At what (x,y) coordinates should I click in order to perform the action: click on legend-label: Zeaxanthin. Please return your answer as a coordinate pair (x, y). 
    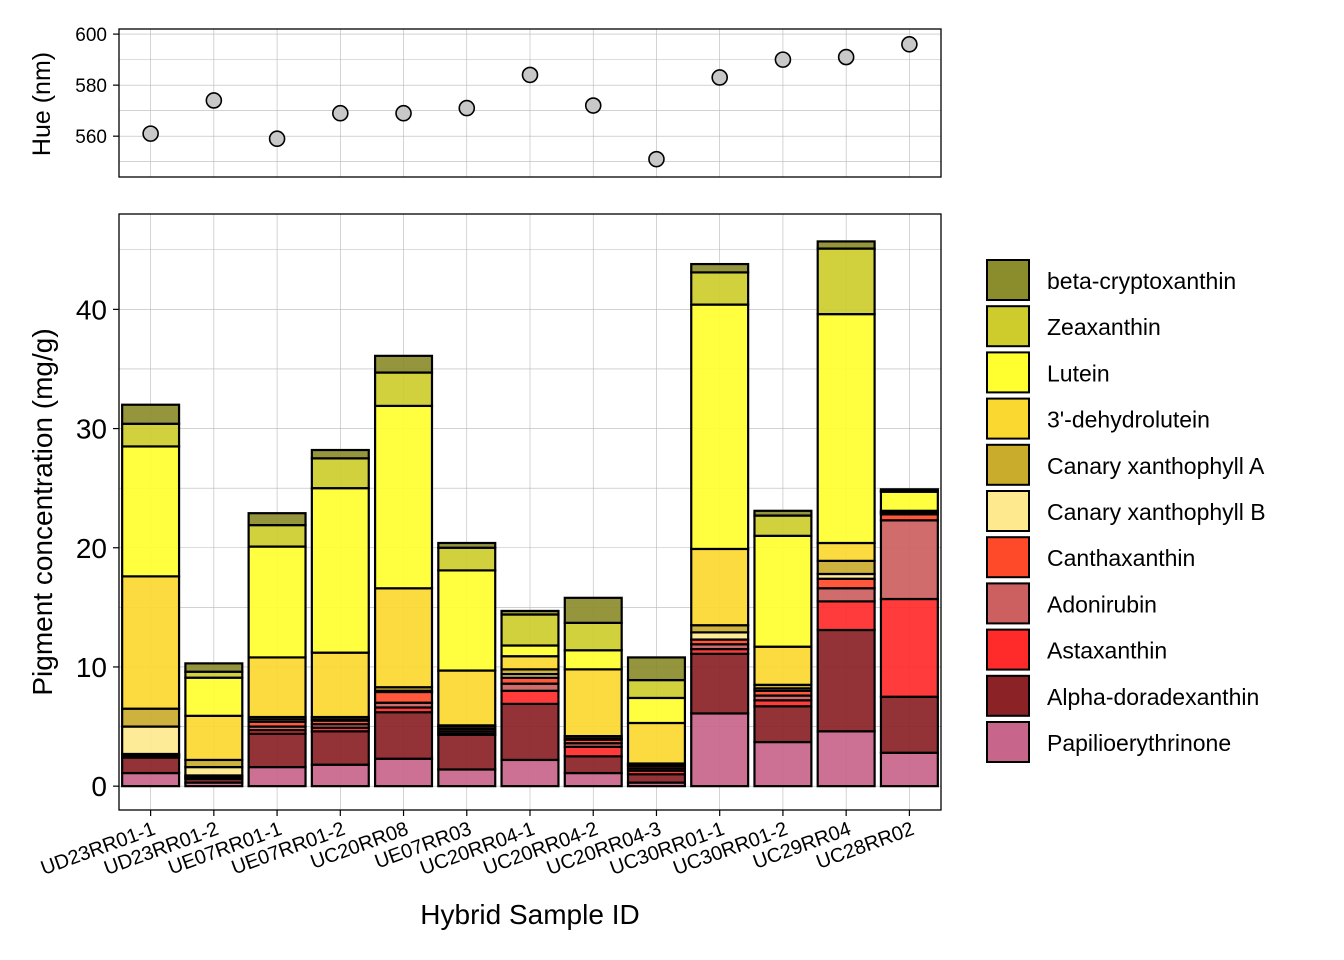
    Looking at the image, I should click on (1104, 327).